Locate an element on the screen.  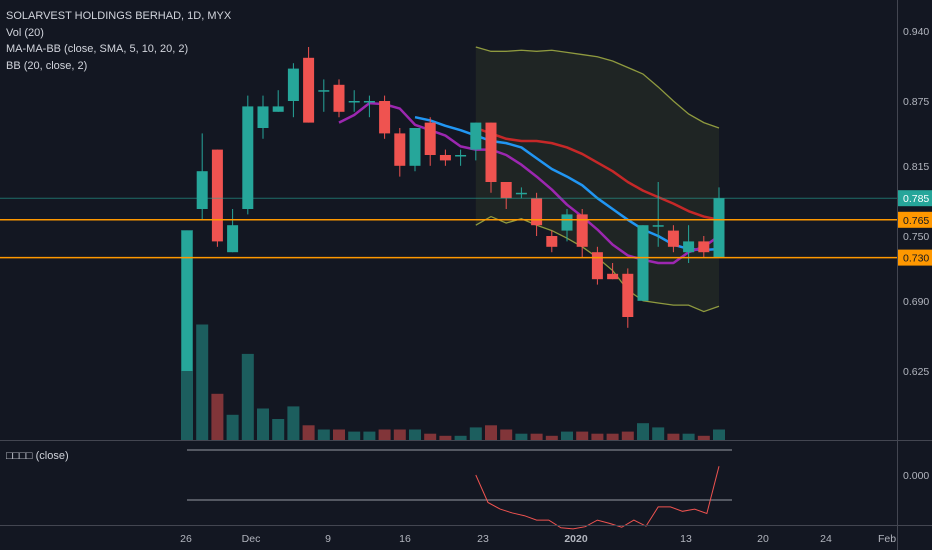
bollinger-upper-line is located at coordinates (597, 87).